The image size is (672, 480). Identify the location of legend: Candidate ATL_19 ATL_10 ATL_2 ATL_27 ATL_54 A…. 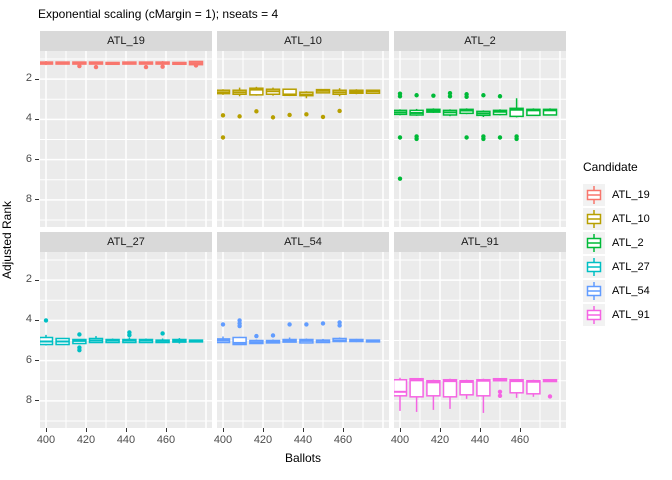
(616, 243).